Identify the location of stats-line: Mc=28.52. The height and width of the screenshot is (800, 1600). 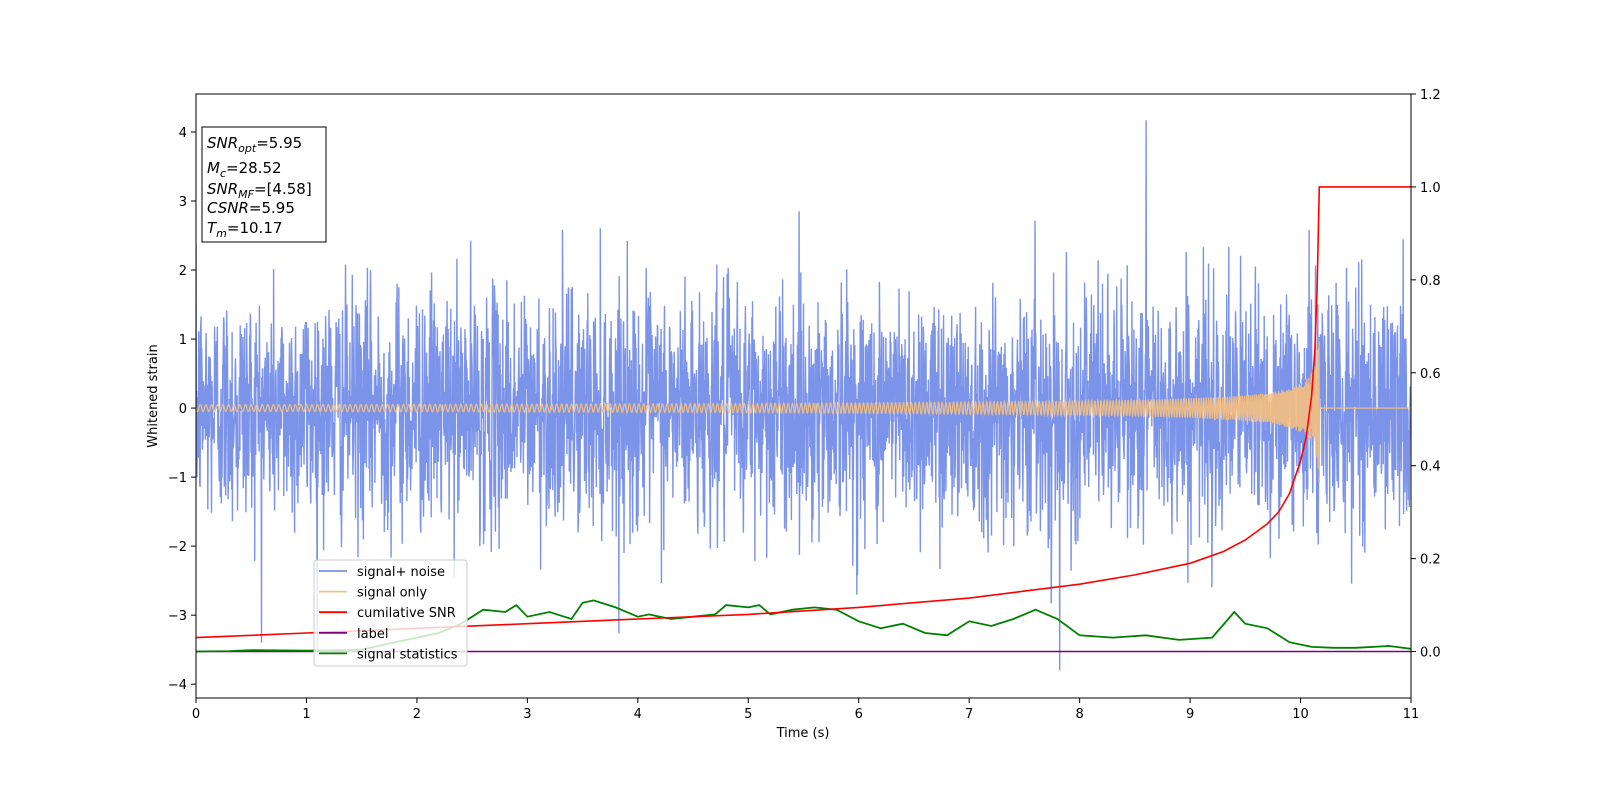
(244, 169).